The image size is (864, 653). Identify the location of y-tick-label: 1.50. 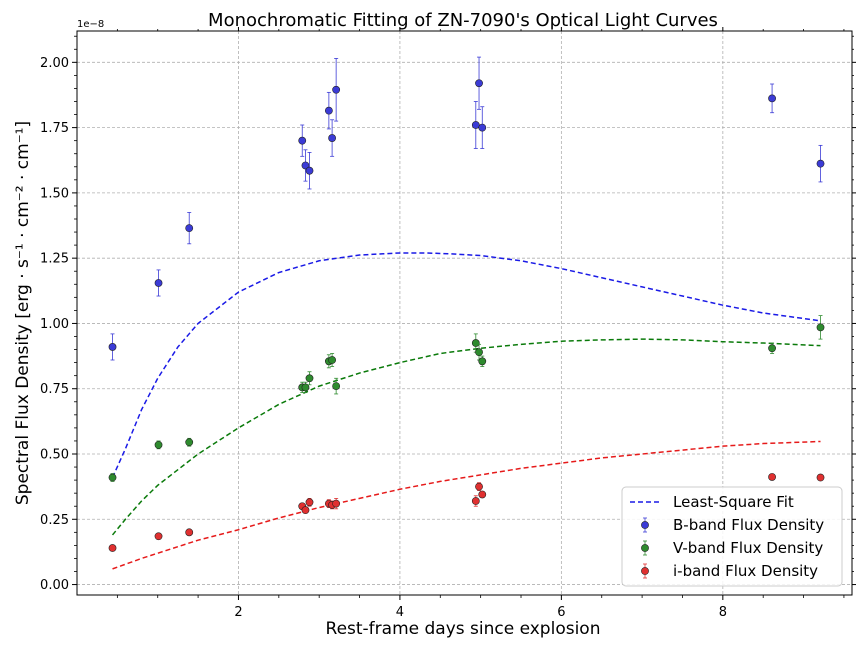
(54, 193).